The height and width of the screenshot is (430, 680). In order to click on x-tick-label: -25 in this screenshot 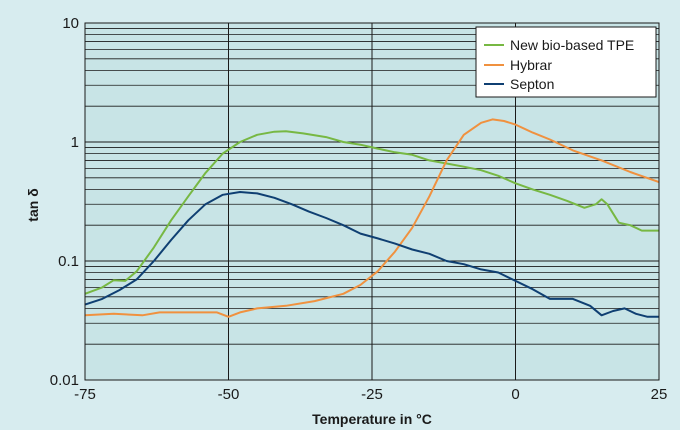, I will do `click(372, 394)`.